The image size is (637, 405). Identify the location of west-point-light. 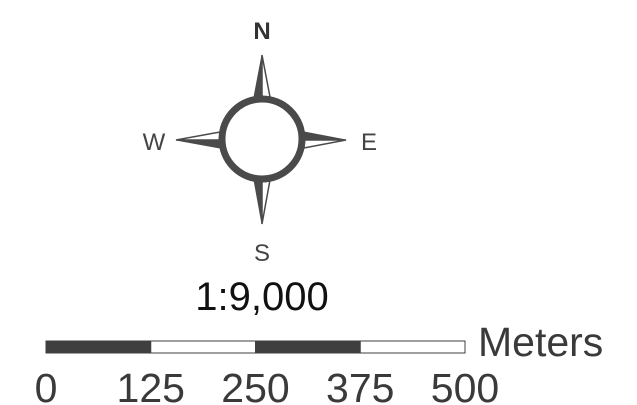
(198, 136).